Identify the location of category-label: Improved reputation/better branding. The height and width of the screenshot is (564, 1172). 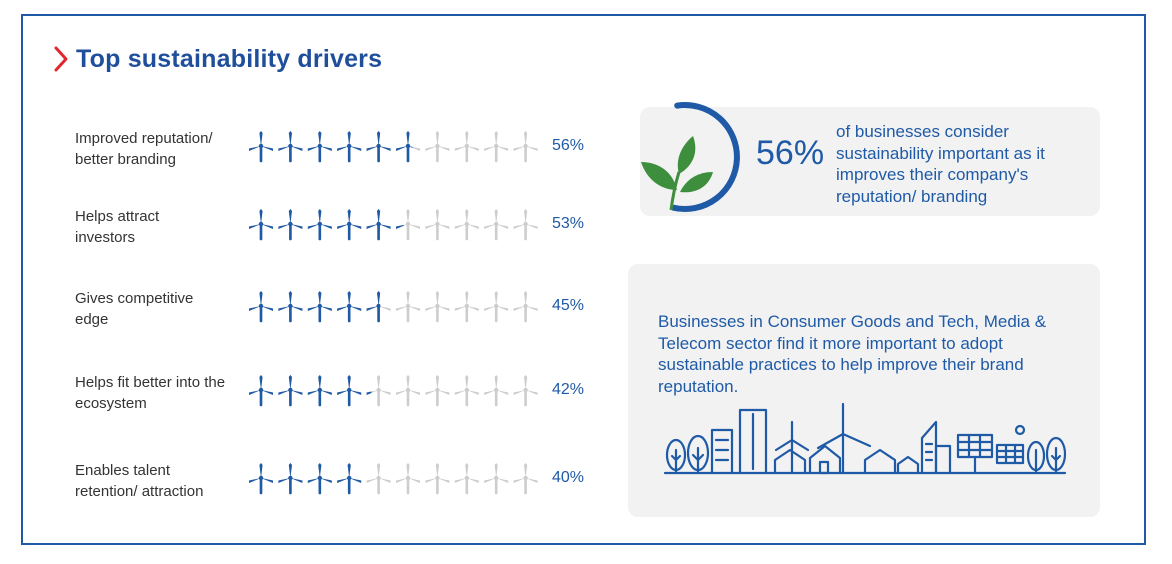
(144, 149).